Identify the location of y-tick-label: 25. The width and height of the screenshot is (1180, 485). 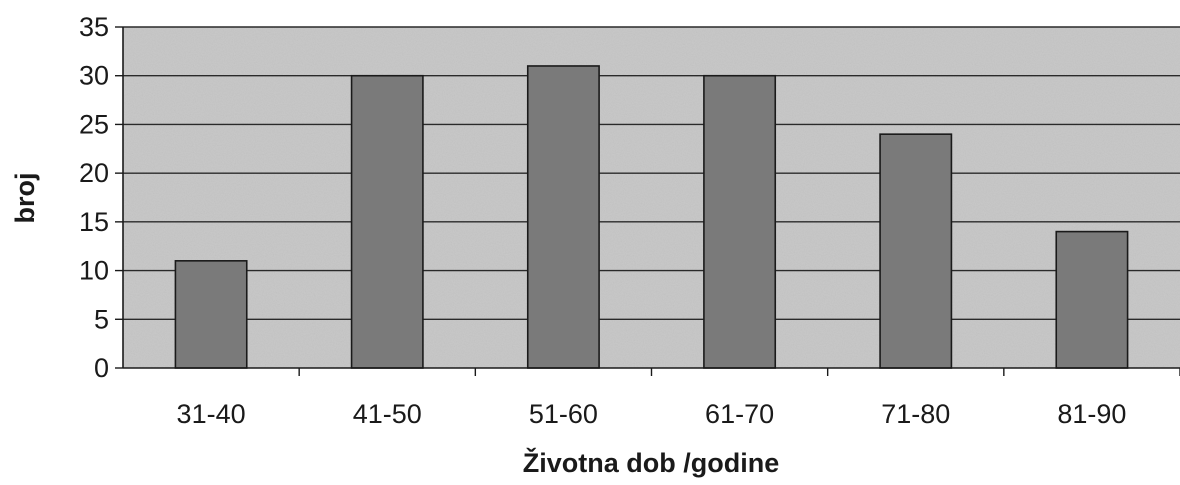
(94, 124).